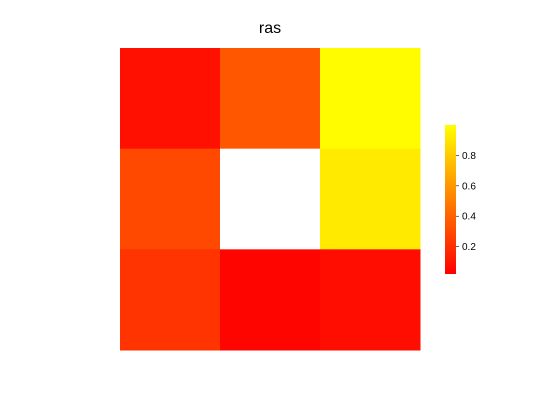 This screenshot has width=540, height=400. Describe the element at coordinates (270, 28) in the screenshot. I see `chart-title: ras` at that location.